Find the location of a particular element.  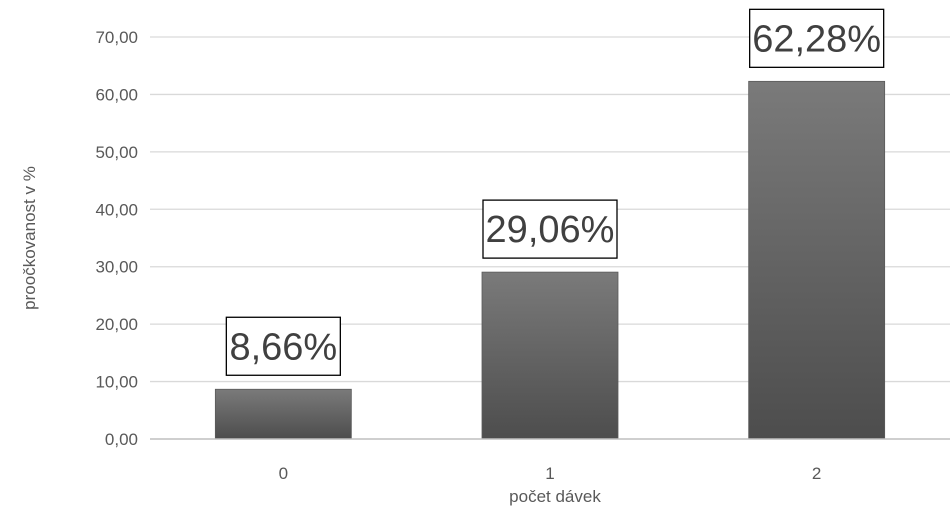

data-label-text: 8,66% is located at coordinates (283, 347).